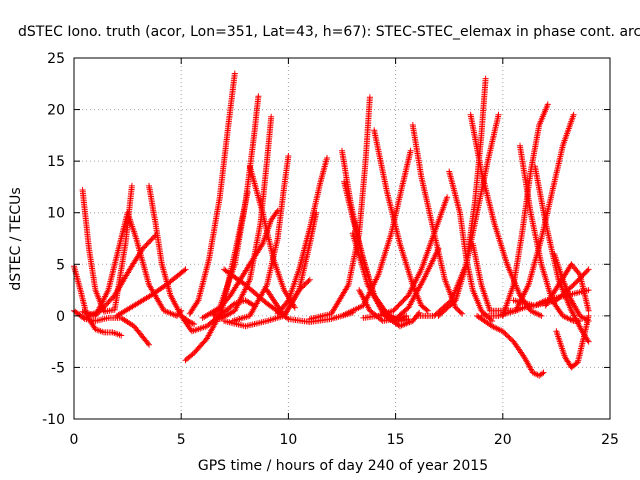 Image resolution: width=640 pixels, height=480 pixels. I want to click on series-15-markers, so click(288, 295).